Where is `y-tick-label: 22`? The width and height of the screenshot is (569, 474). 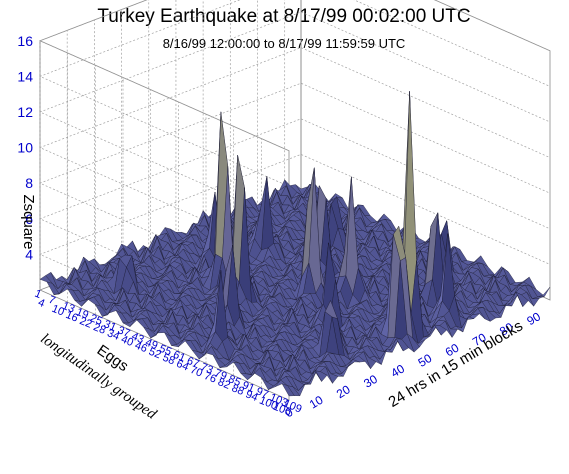
y-tick-label: 22 is located at coordinates (86, 323).